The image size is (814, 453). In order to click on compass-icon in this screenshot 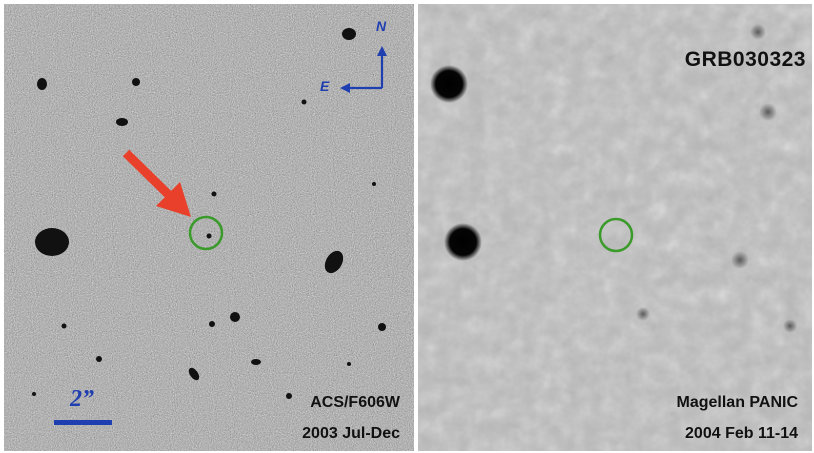, I will do `click(363, 69)`.